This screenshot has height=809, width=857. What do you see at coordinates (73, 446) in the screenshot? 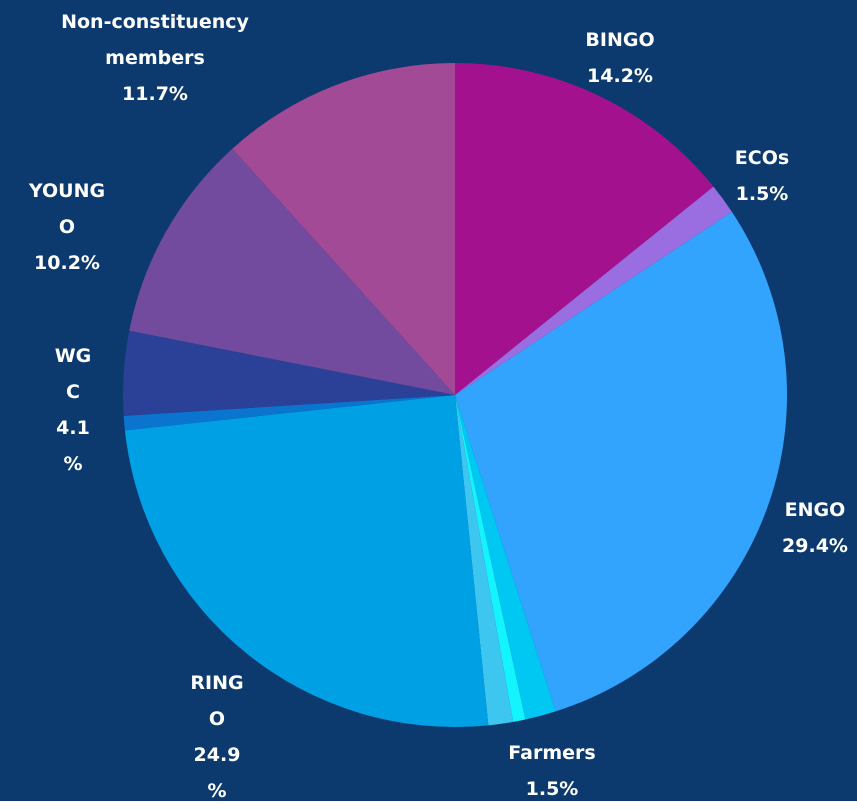
I see `value-label: 4.1%` at bounding box center [73, 446].